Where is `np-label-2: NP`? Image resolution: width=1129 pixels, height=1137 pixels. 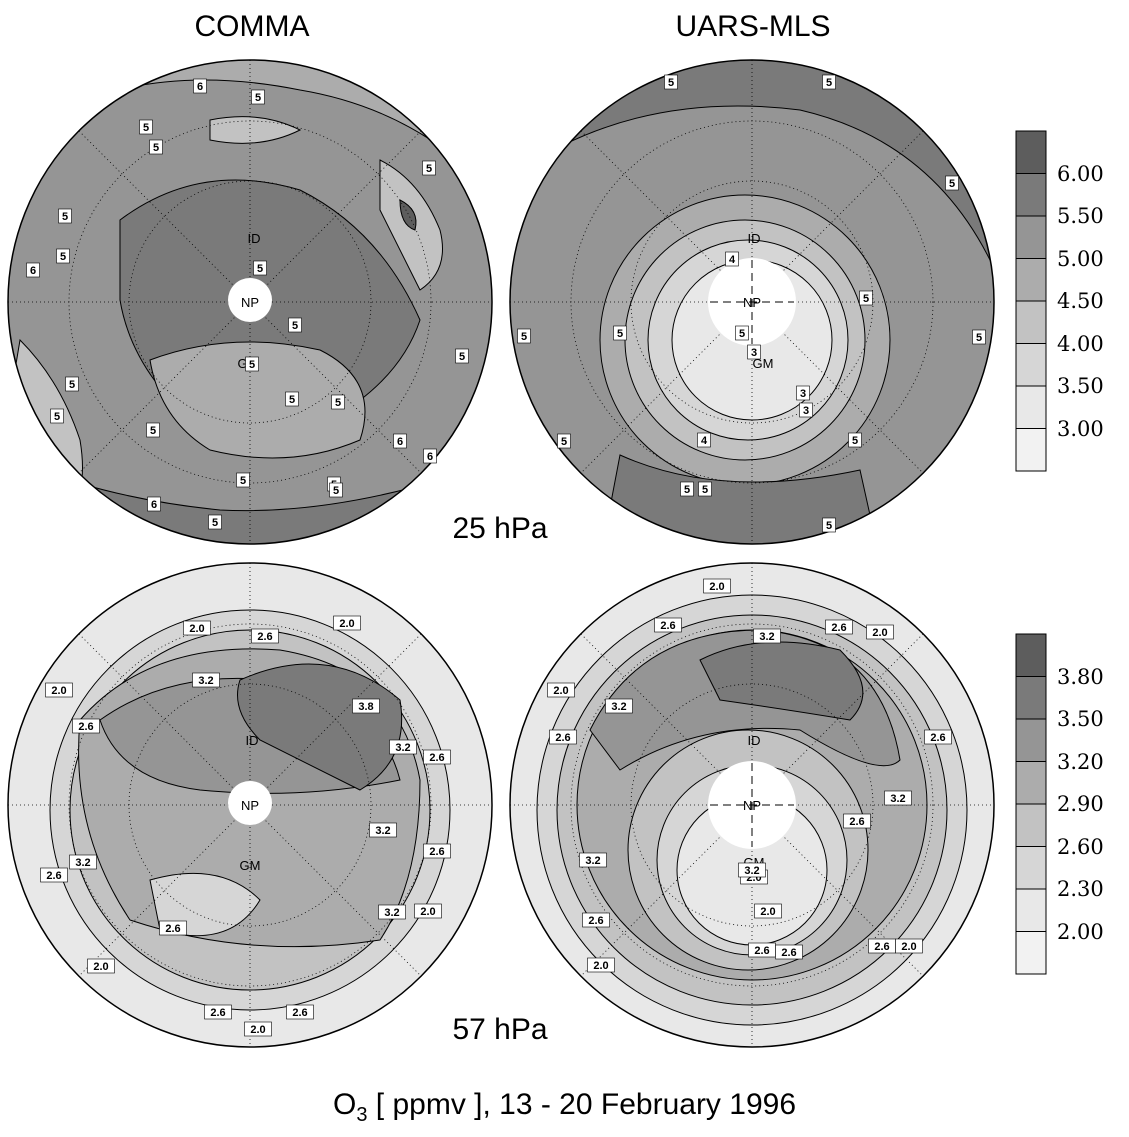
np-label-2: NP is located at coordinates (752, 302).